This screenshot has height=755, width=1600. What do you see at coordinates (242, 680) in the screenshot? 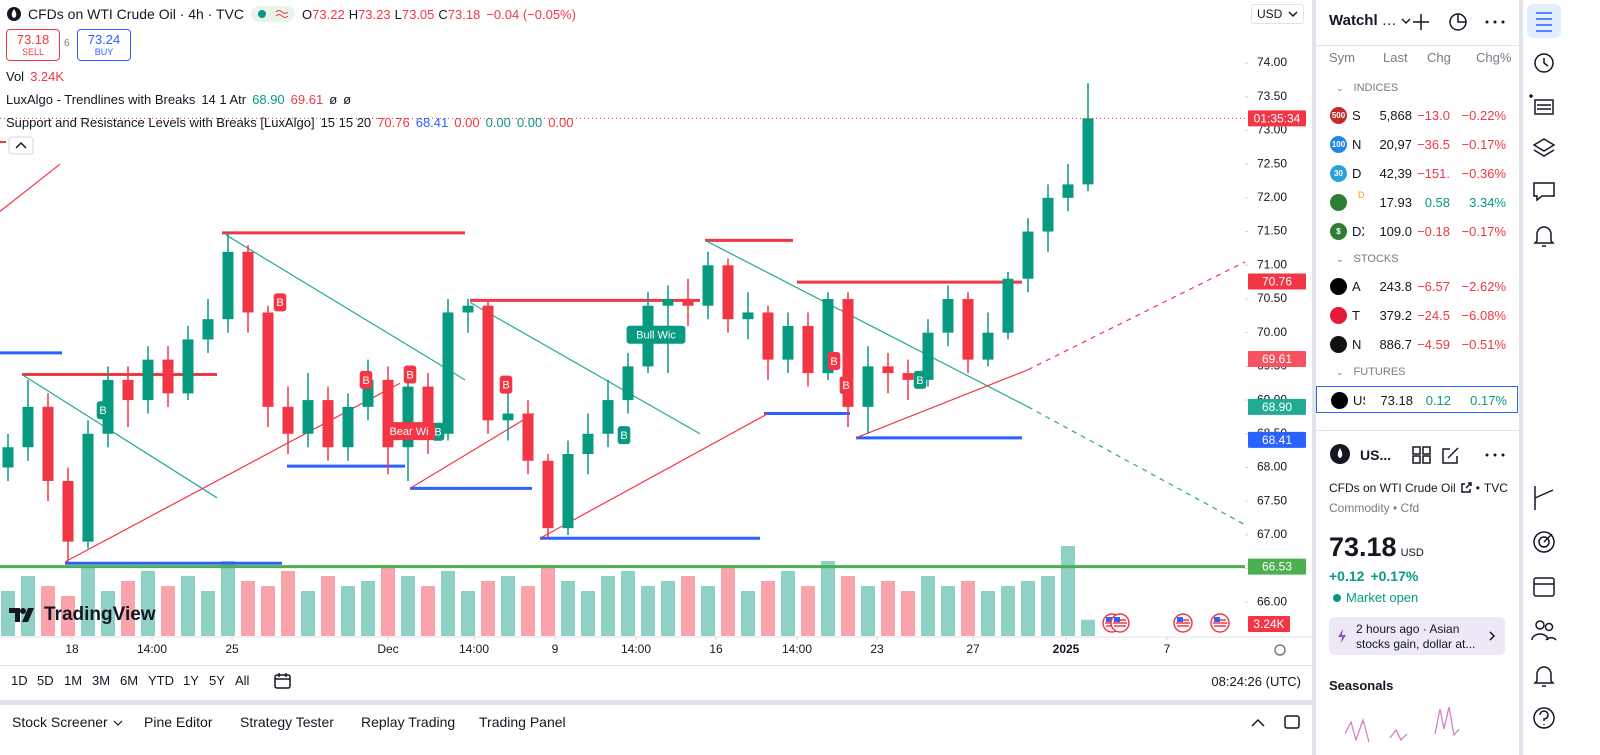
I see `range-button: All` at bounding box center [242, 680].